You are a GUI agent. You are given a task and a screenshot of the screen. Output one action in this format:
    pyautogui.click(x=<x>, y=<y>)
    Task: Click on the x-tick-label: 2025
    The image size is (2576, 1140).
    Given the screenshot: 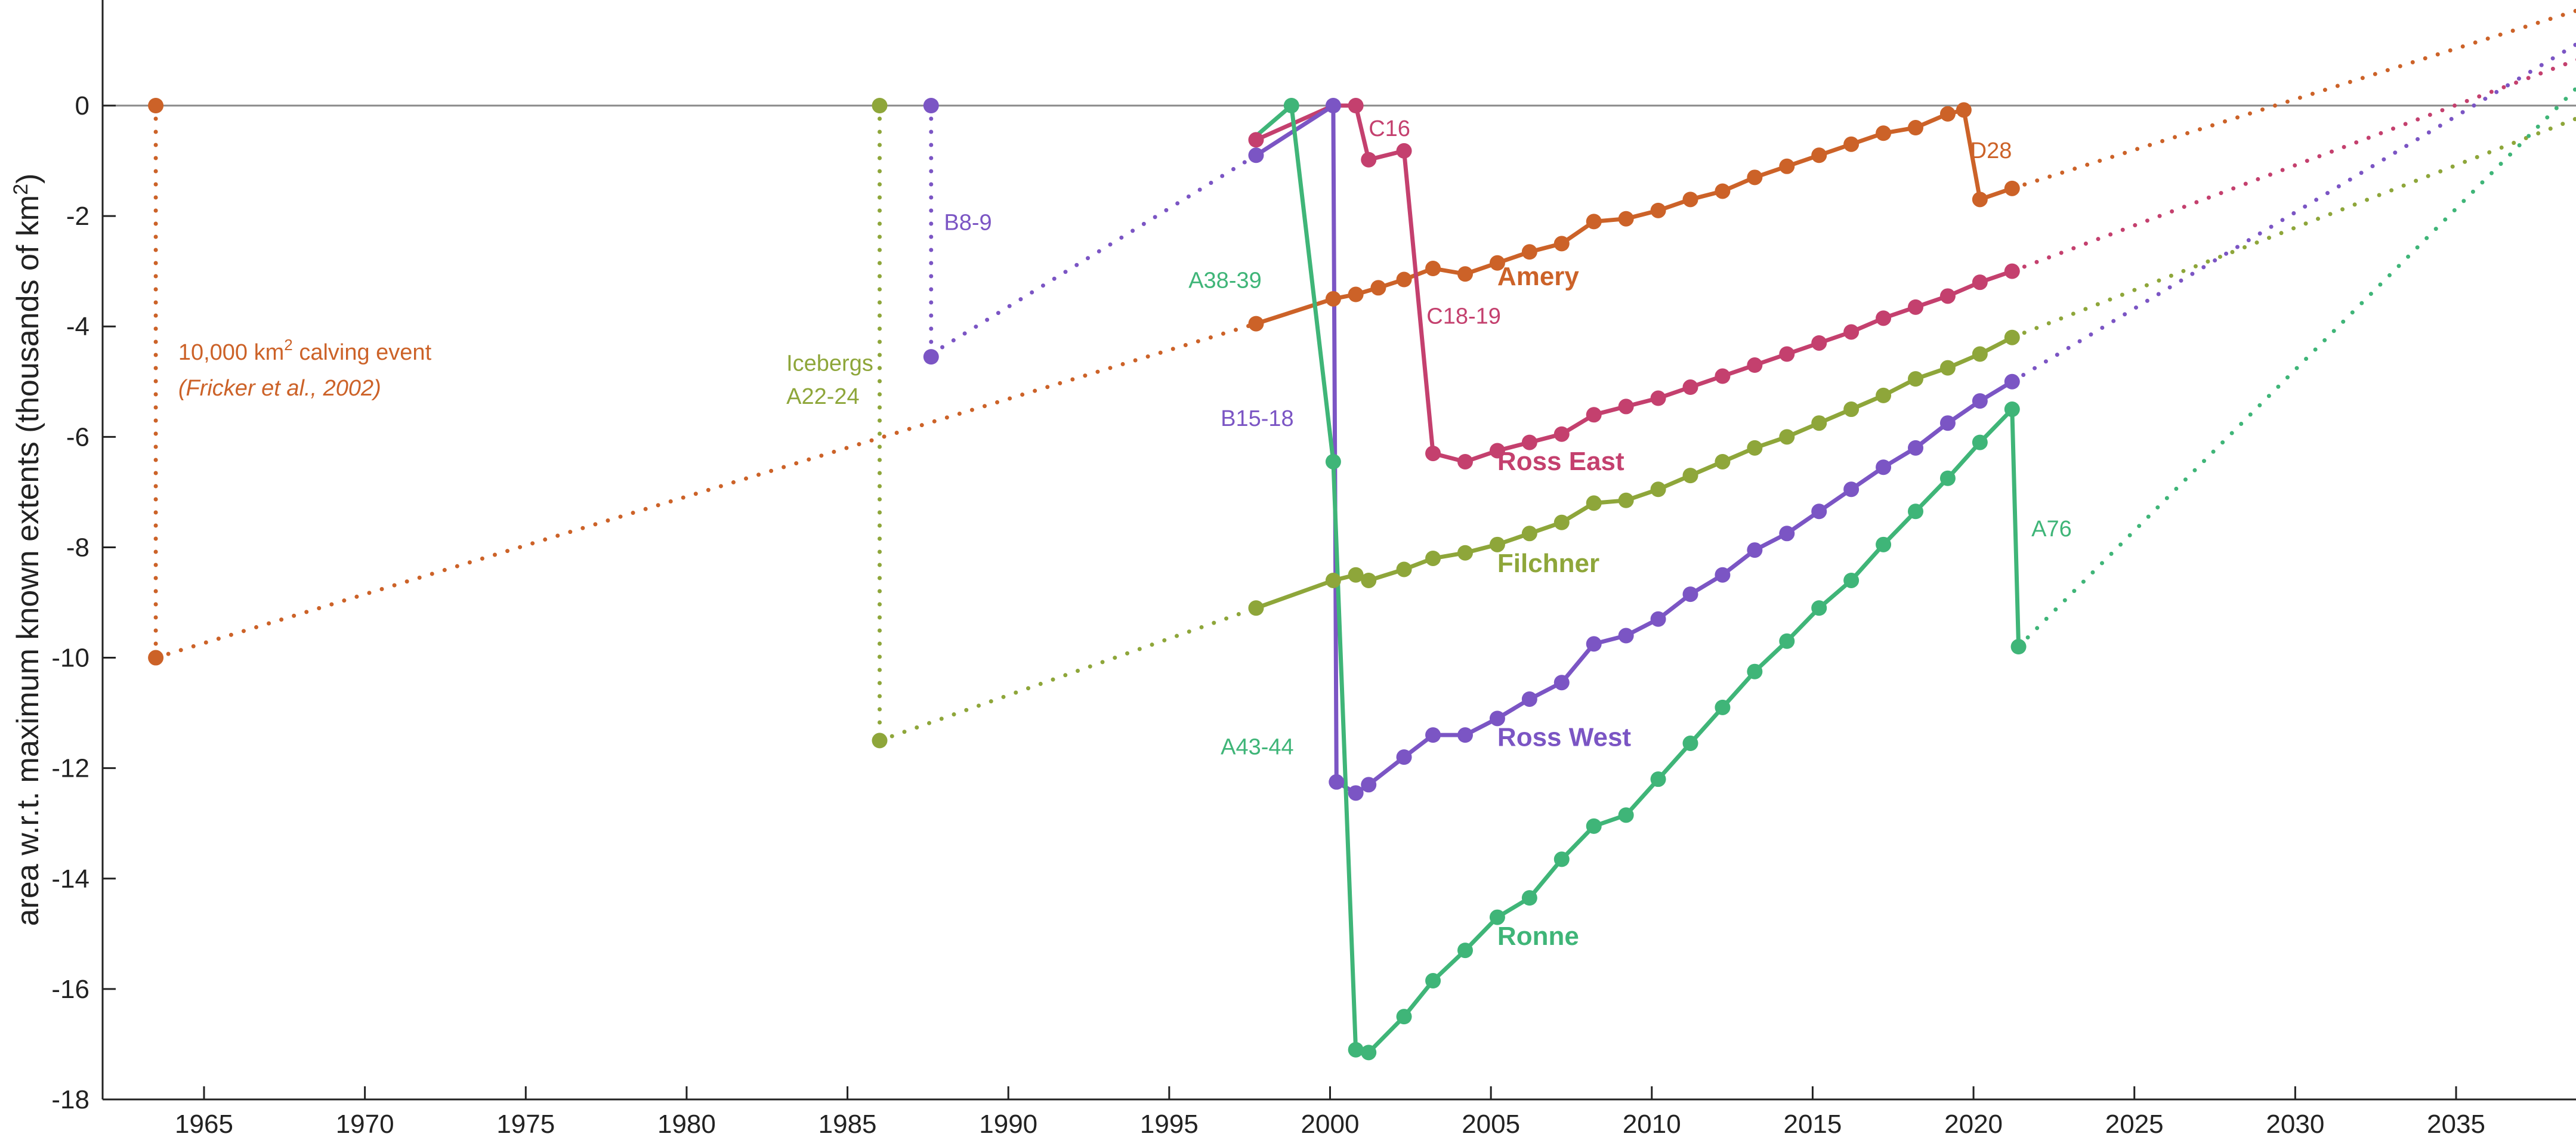 What is the action you would take?
    pyautogui.click(x=2134, y=1124)
    